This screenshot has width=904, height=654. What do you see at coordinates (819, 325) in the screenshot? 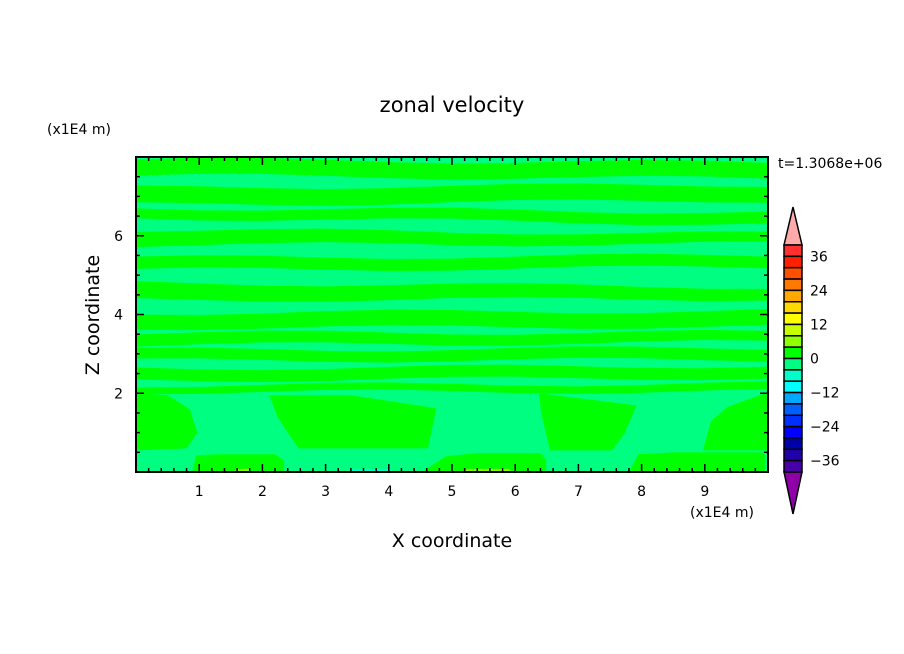
I see `colorbar-label: 12` at bounding box center [819, 325].